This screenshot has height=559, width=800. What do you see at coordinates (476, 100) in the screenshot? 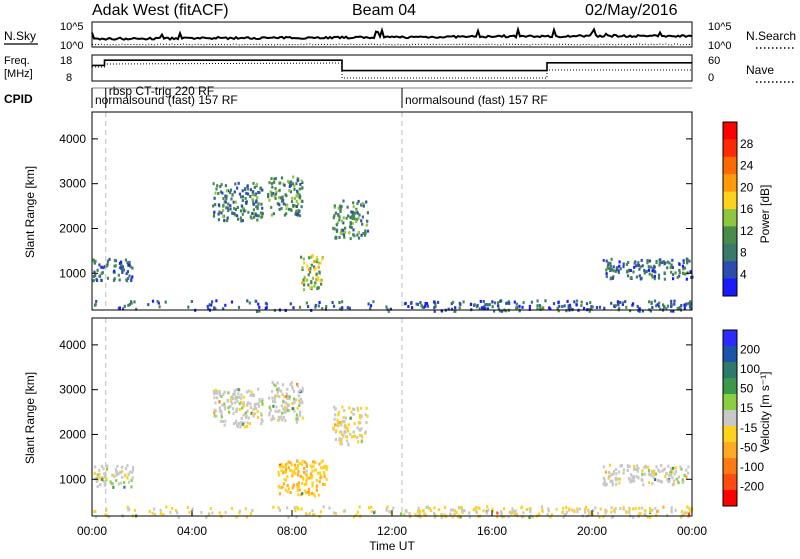
I see `cpid-segment-label: normalsound (fast) 157 RF` at bounding box center [476, 100].